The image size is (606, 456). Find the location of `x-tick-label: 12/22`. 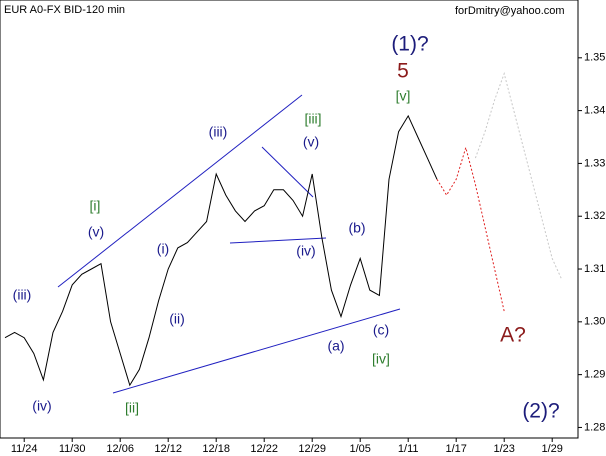

x-tick-label: 12/22 is located at coordinates (264, 449).